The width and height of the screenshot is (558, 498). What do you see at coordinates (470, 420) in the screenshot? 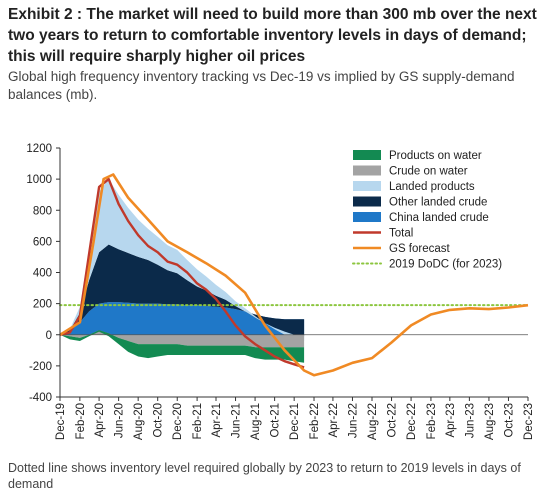
I see `x-tick-label: Jun-23` at bounding box center [470, 420].